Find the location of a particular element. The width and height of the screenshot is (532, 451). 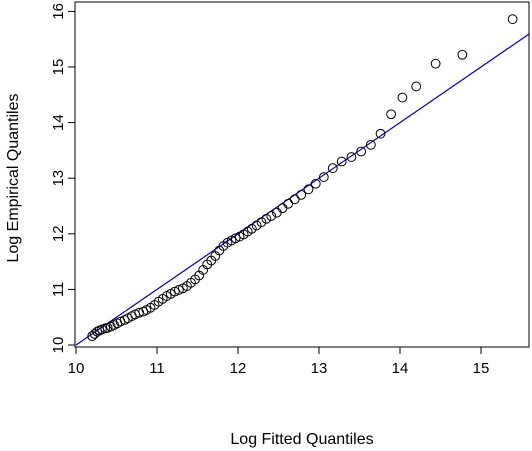

y-tick-label: 11 is located at coordinates (58, 290).